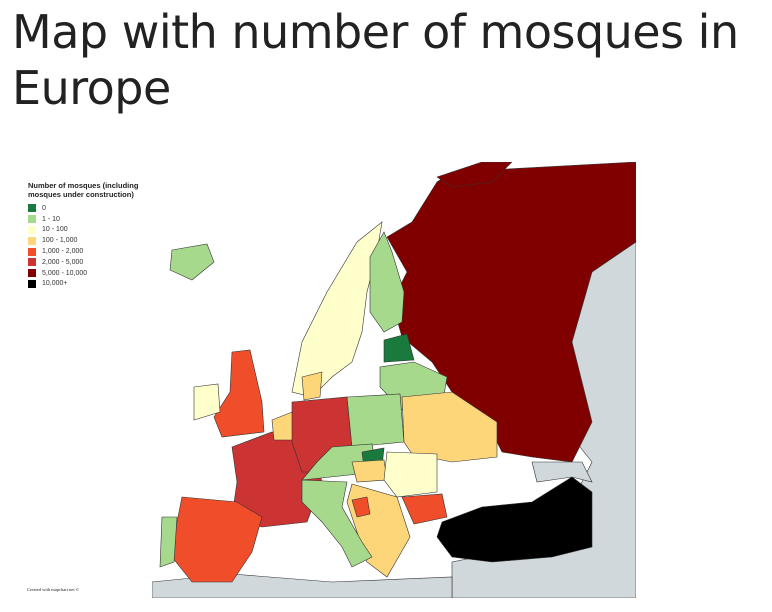 This screenshot has height=612, width=772. I want to click on country-estonia-latvia, so click(399, 348).